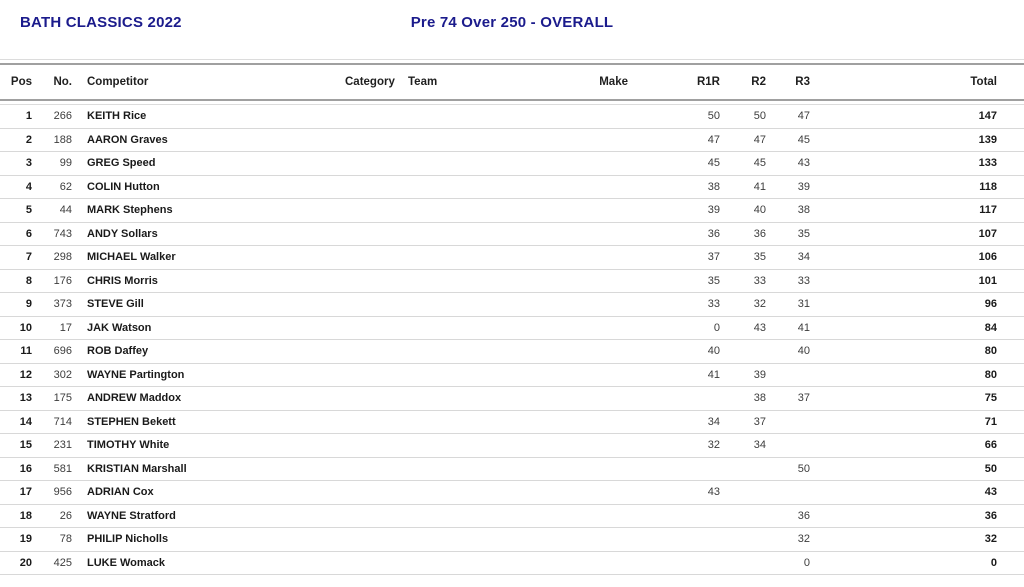 Image resolution: width=1024 pixels, height=587 pixels. Describe the element at coordinates (512, 399) in the screenshot. I see `table-row: 13 175 ANDREW Maddox 38 37 75` at that location.